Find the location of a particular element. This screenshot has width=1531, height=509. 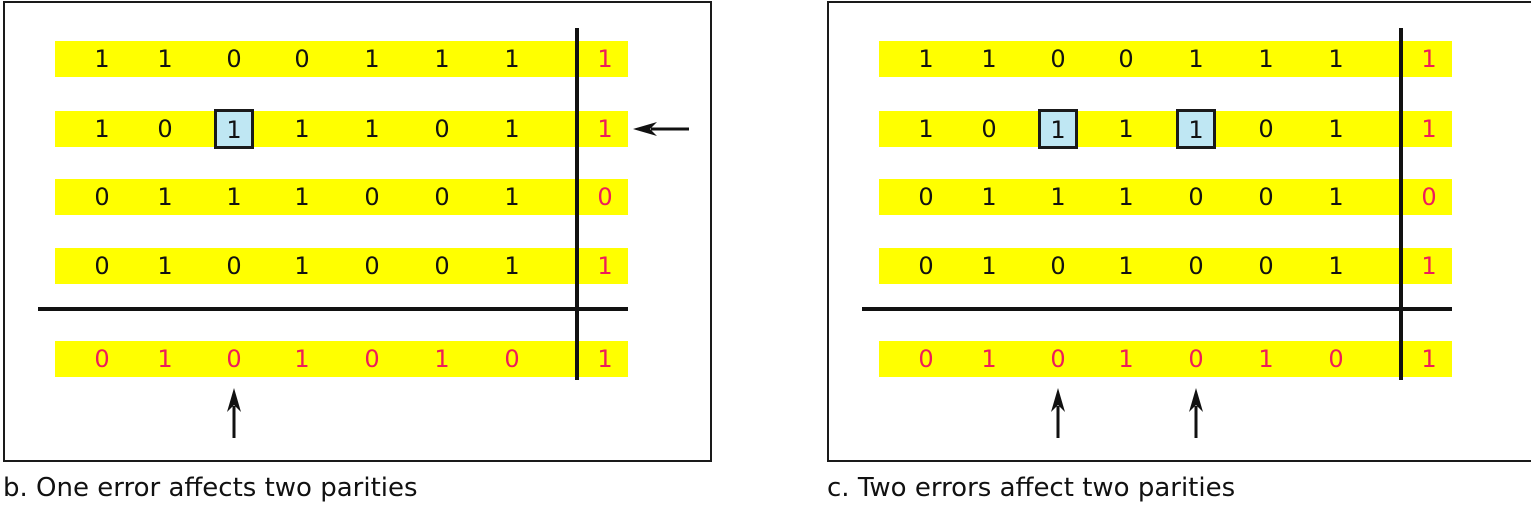

row-error-arrow is located at coordinates (661, 129).